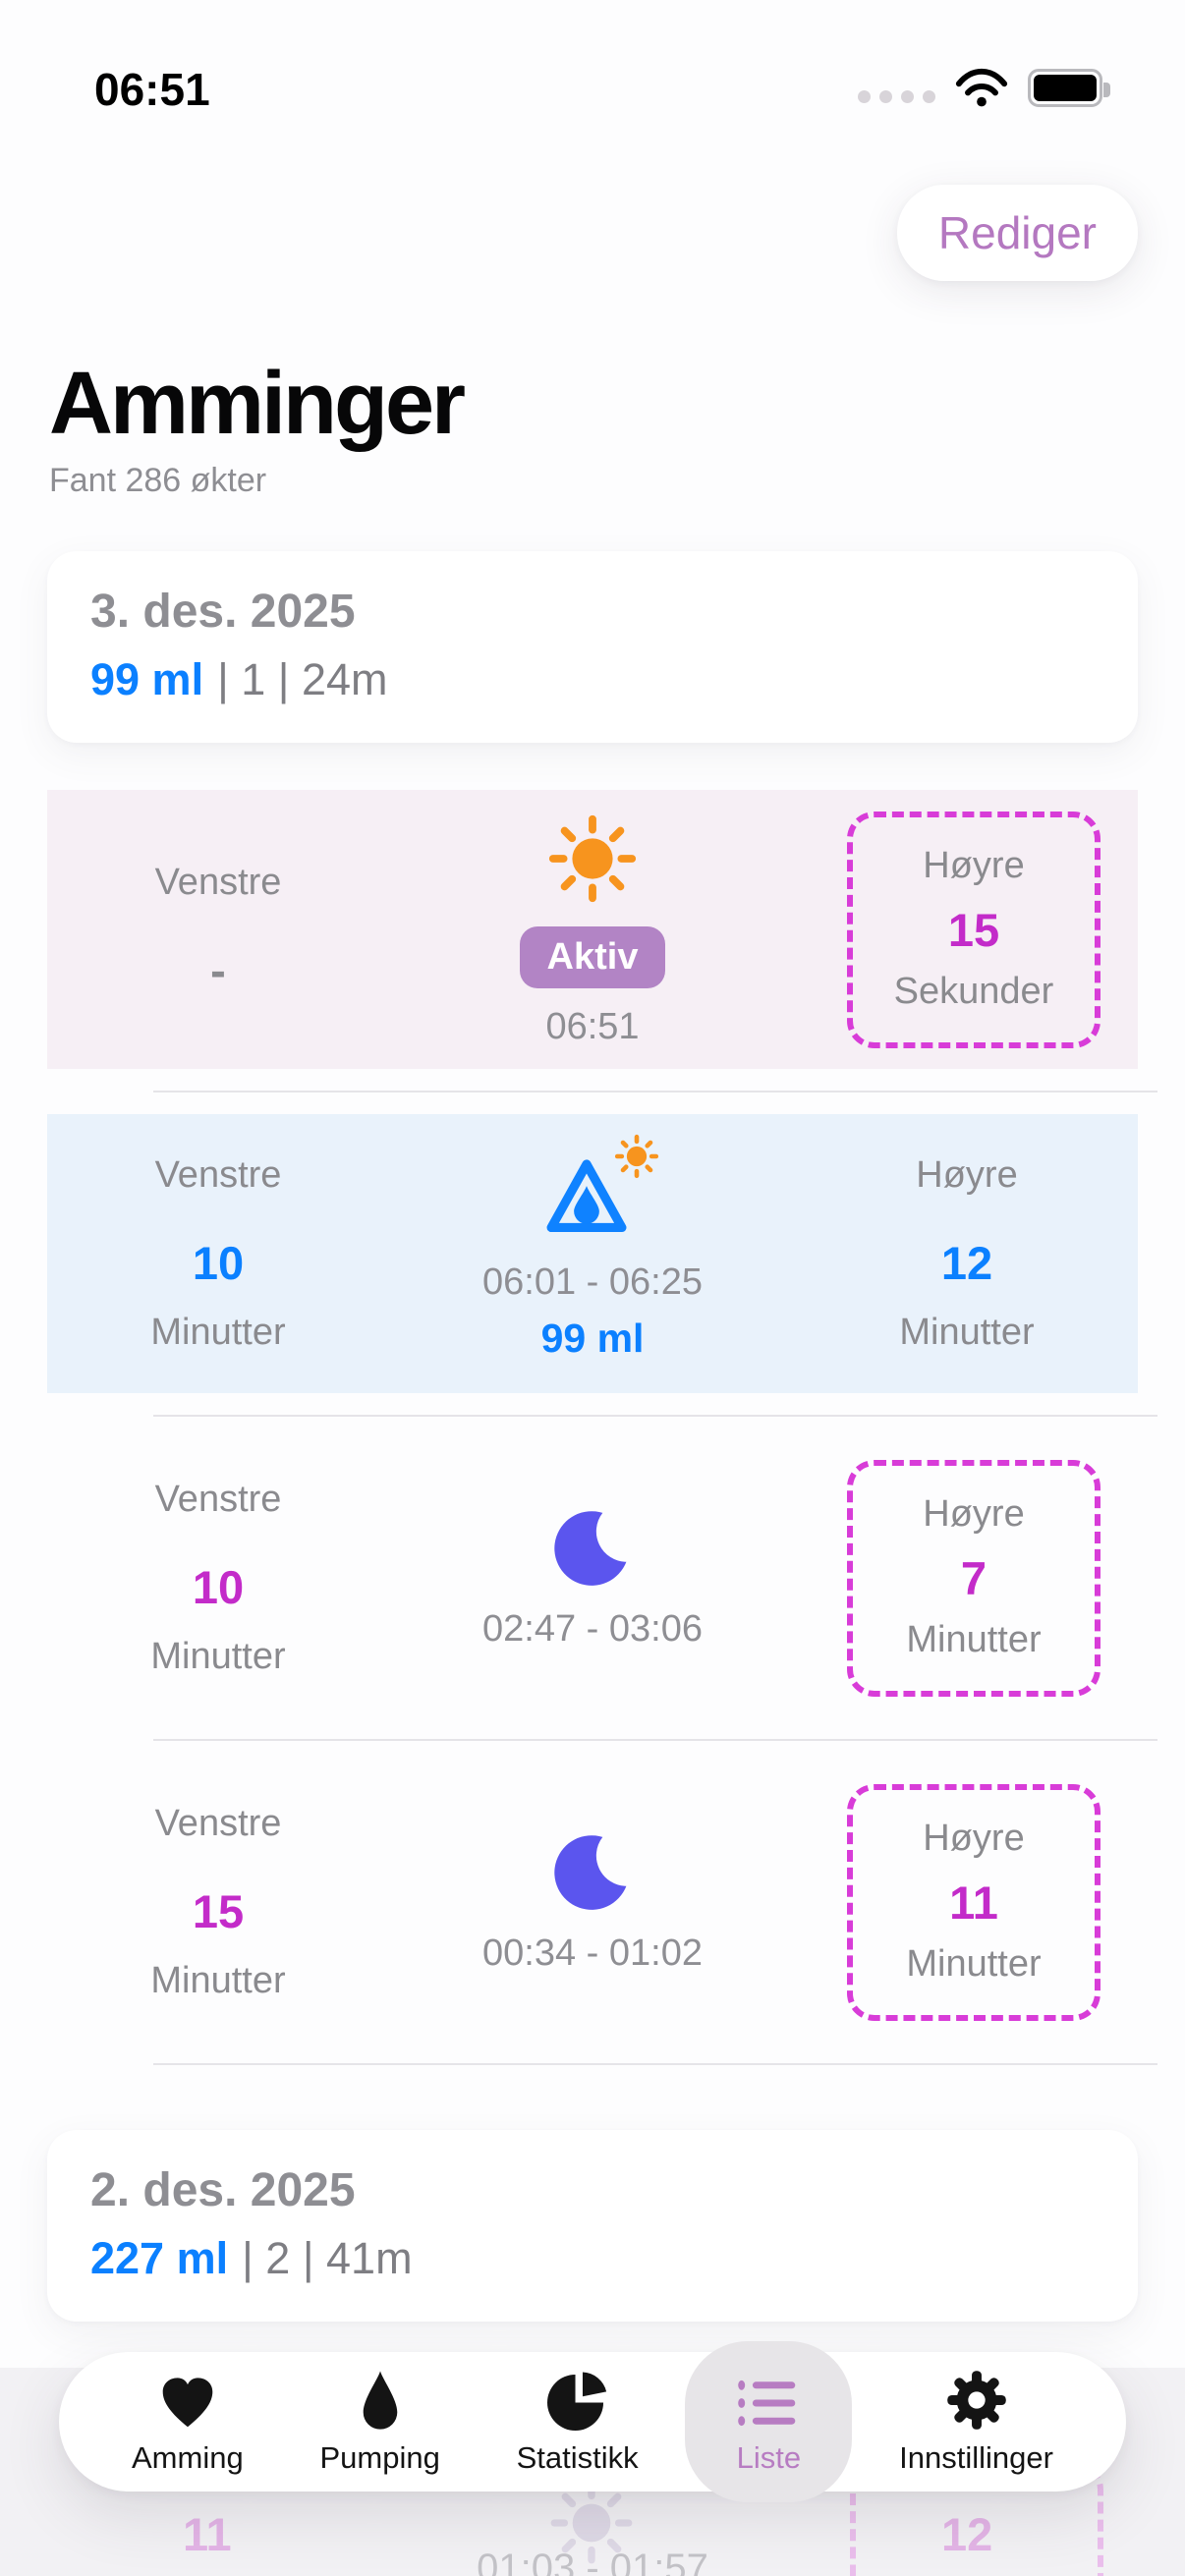  I want to click on session-time: 06:01 - 06:25, so click(592, 1282).